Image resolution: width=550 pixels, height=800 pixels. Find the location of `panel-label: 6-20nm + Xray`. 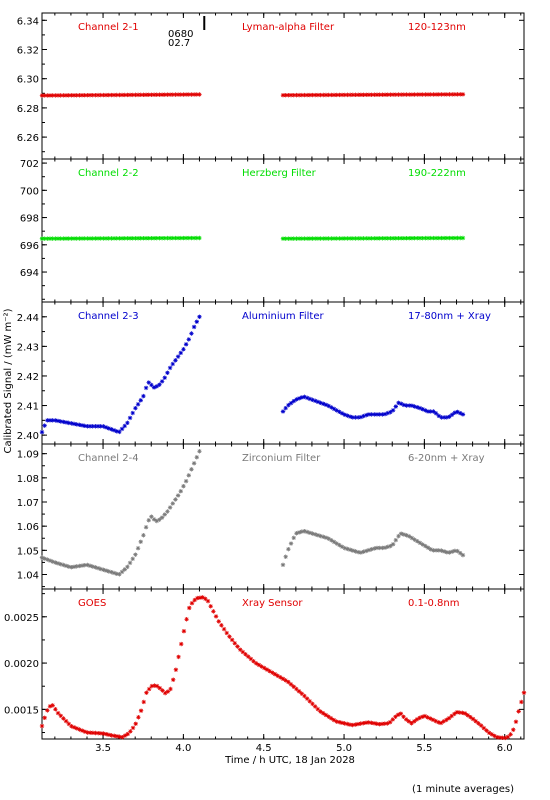

panel-label: 6-20nm + Xray is located at coordinates (446, 458).